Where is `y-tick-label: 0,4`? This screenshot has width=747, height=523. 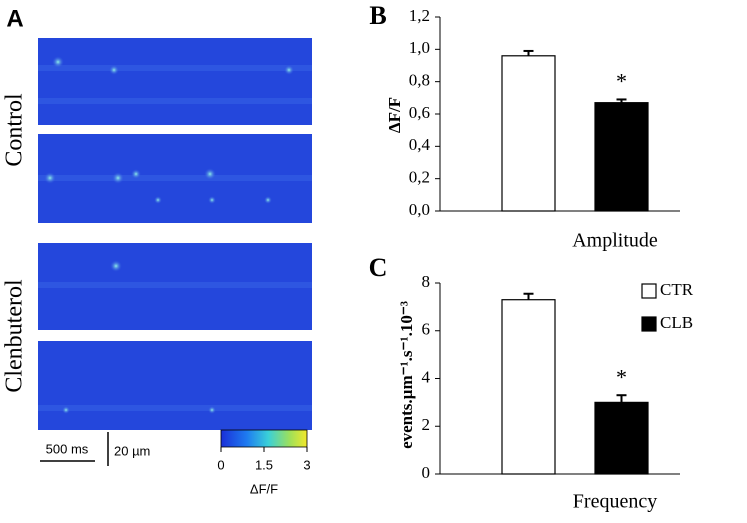
y-tick-label: 0,4 is located at coordinates (420, 144).